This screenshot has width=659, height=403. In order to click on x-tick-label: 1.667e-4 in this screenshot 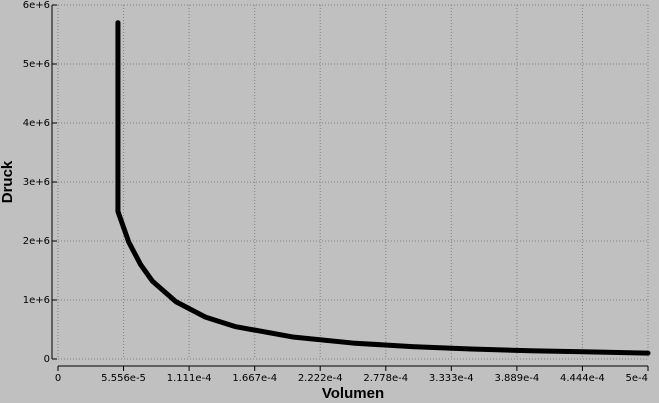, I will do `click(254, 378)`.